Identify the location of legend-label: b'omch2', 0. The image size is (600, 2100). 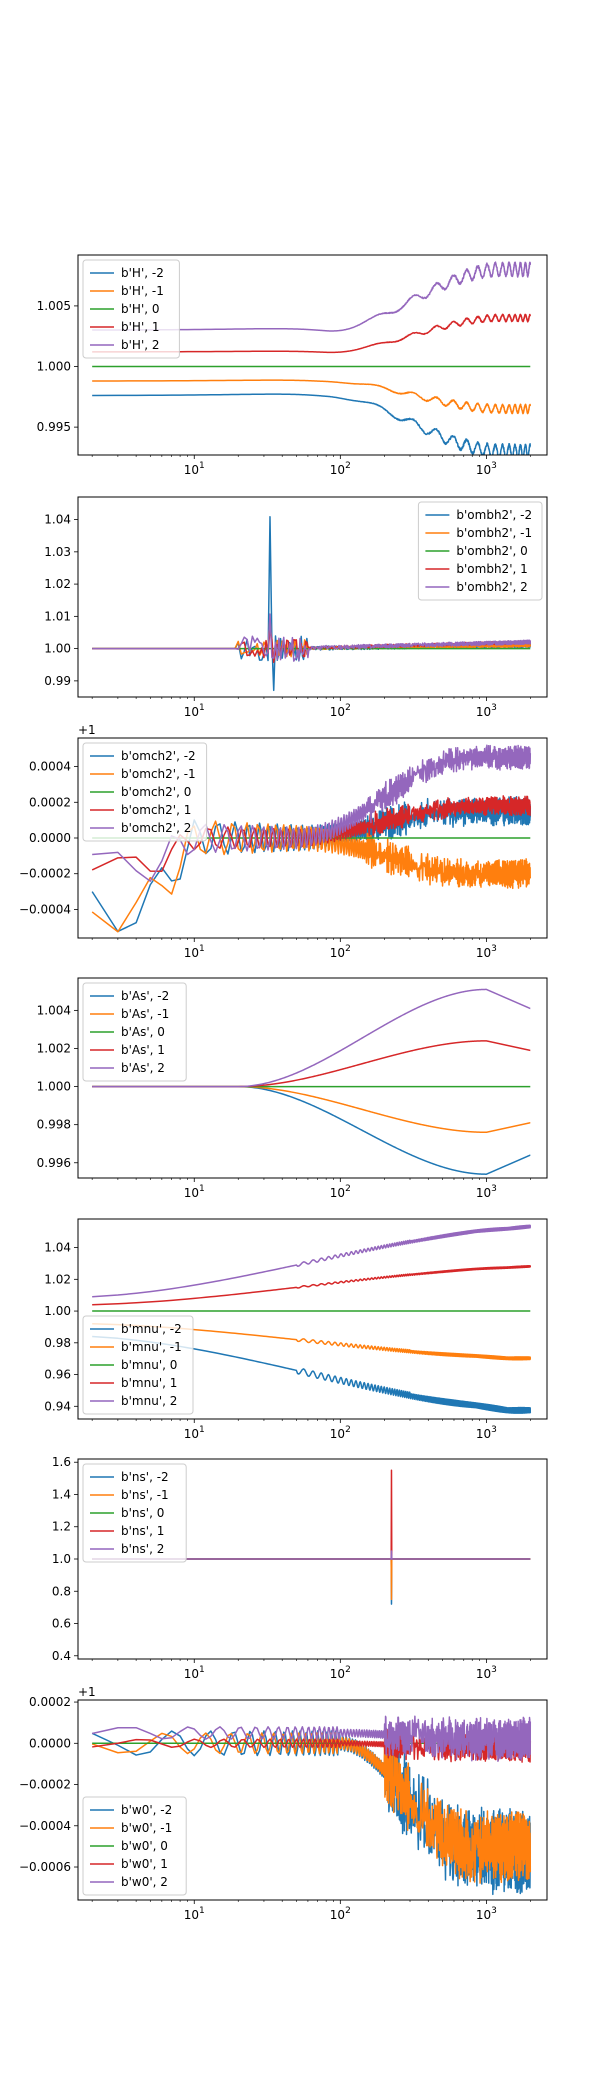
(156, 792).